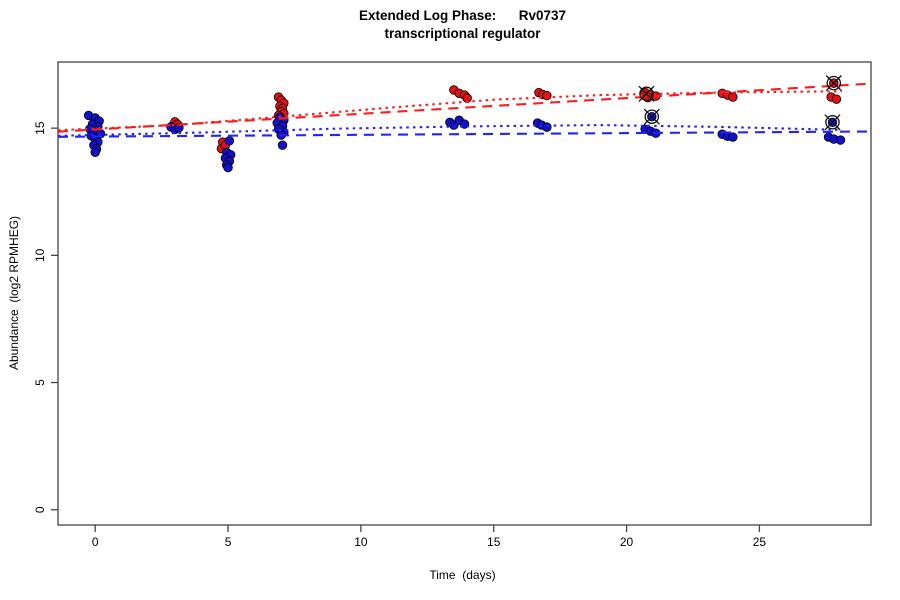  I want to click on chart-title-line1: Extended Log Phase: Rv0737, so click(462, 15).